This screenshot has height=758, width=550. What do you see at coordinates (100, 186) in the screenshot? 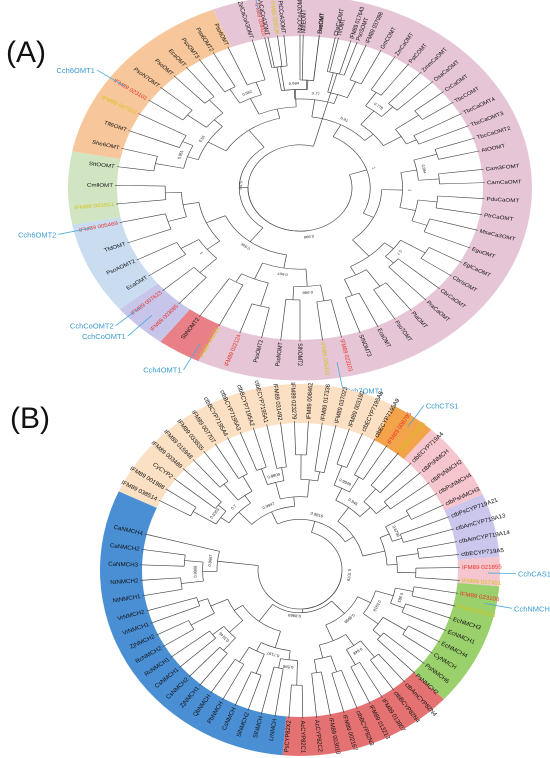
I see `leaf-label: CmllOMT` at bounding box center [100, 186].